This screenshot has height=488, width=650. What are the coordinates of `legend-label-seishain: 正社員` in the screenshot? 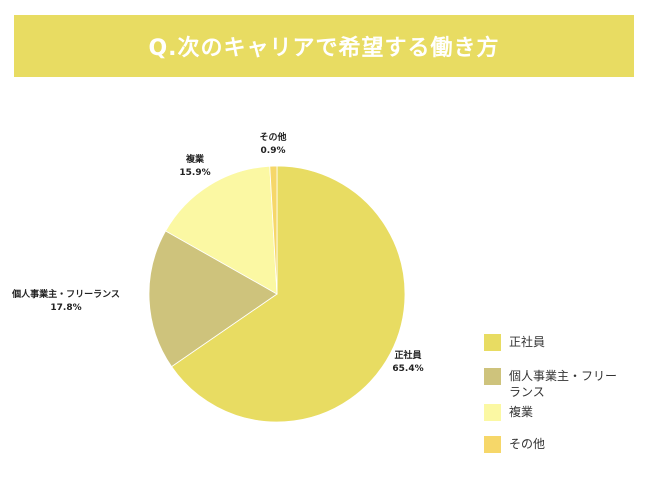 It's located at (527, 342).